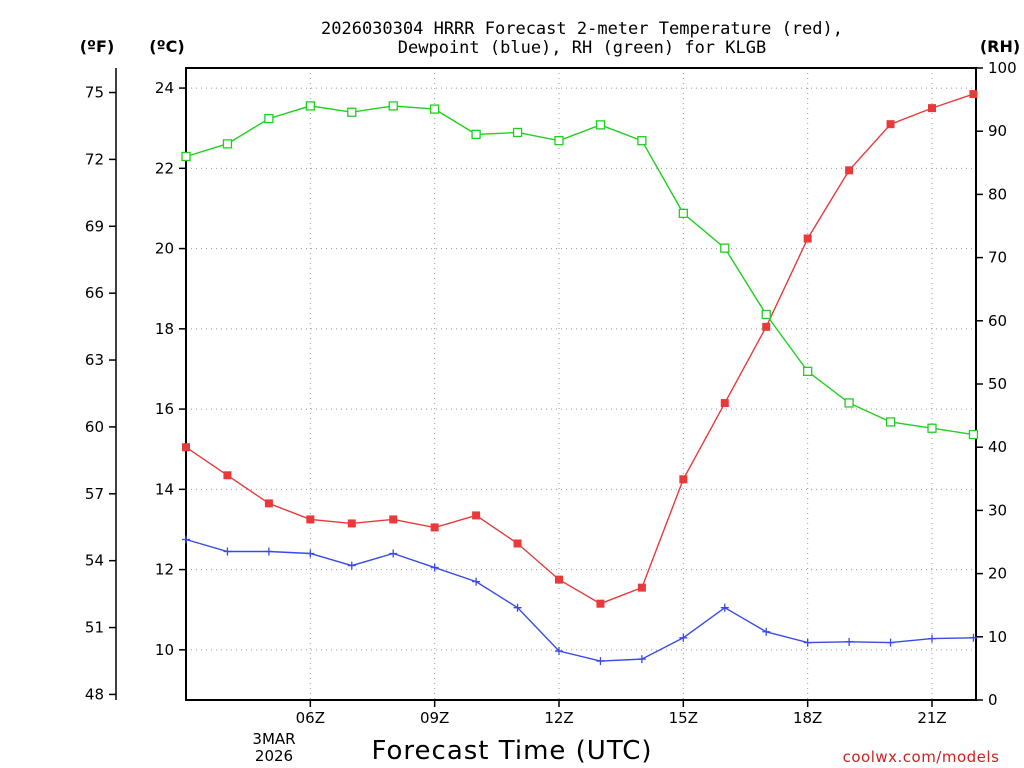 This screenshot has width=1024, height=768. I want to click on celsius-tick-label: 18, so click(164, 329).